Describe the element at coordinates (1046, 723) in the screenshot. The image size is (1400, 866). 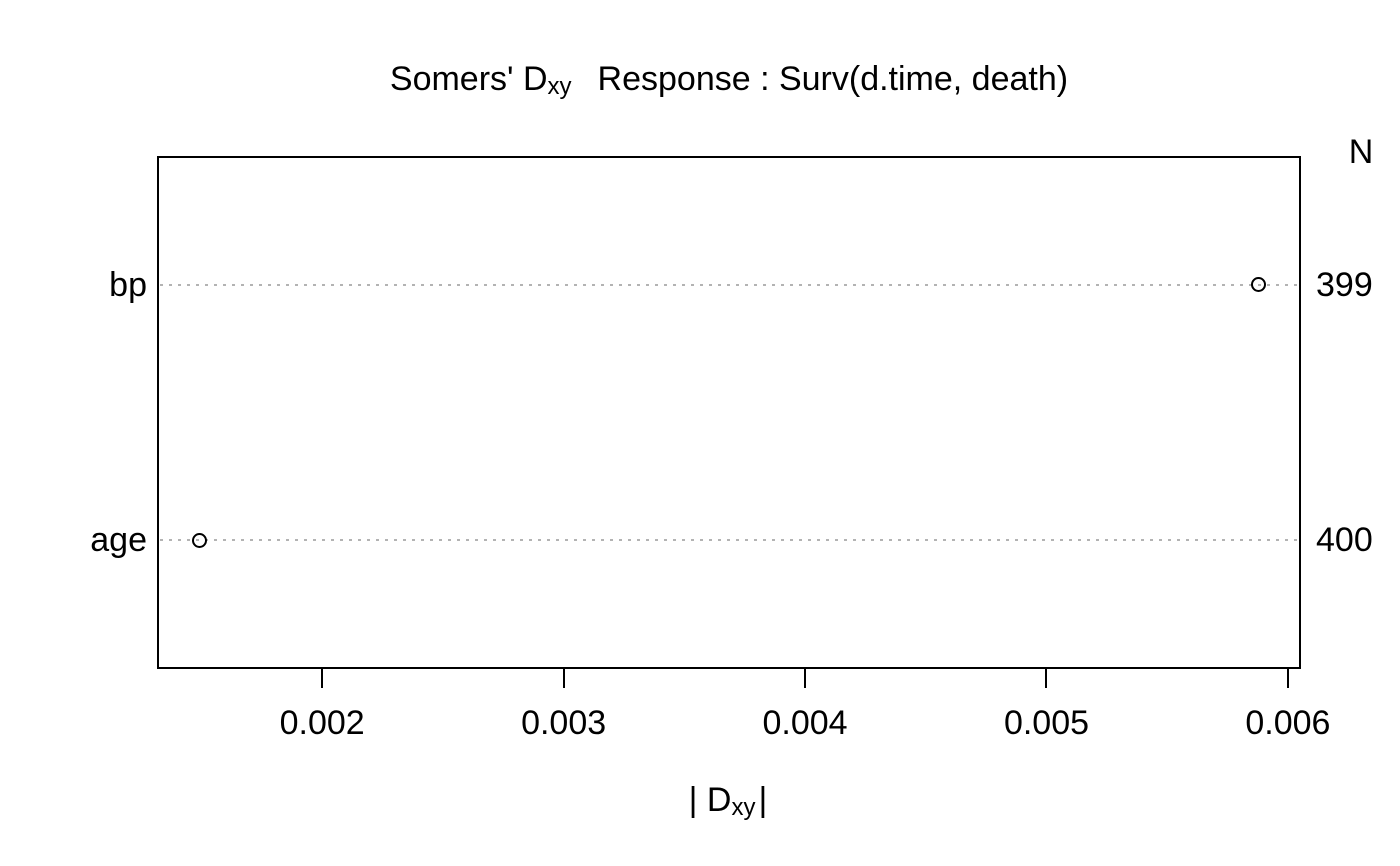
I see `x-tick-label-0.005: 0.005` at that location.